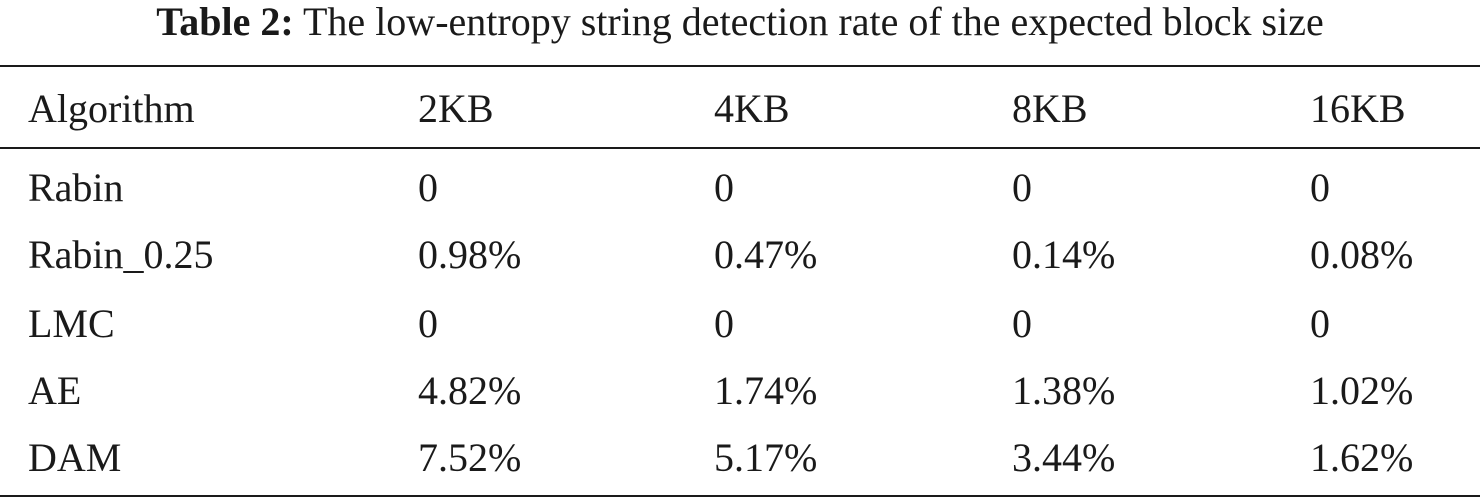 The height and width of the screenshot is (499, 1480). I want to click on table-cell: 0.14%, so click(1064, 254).